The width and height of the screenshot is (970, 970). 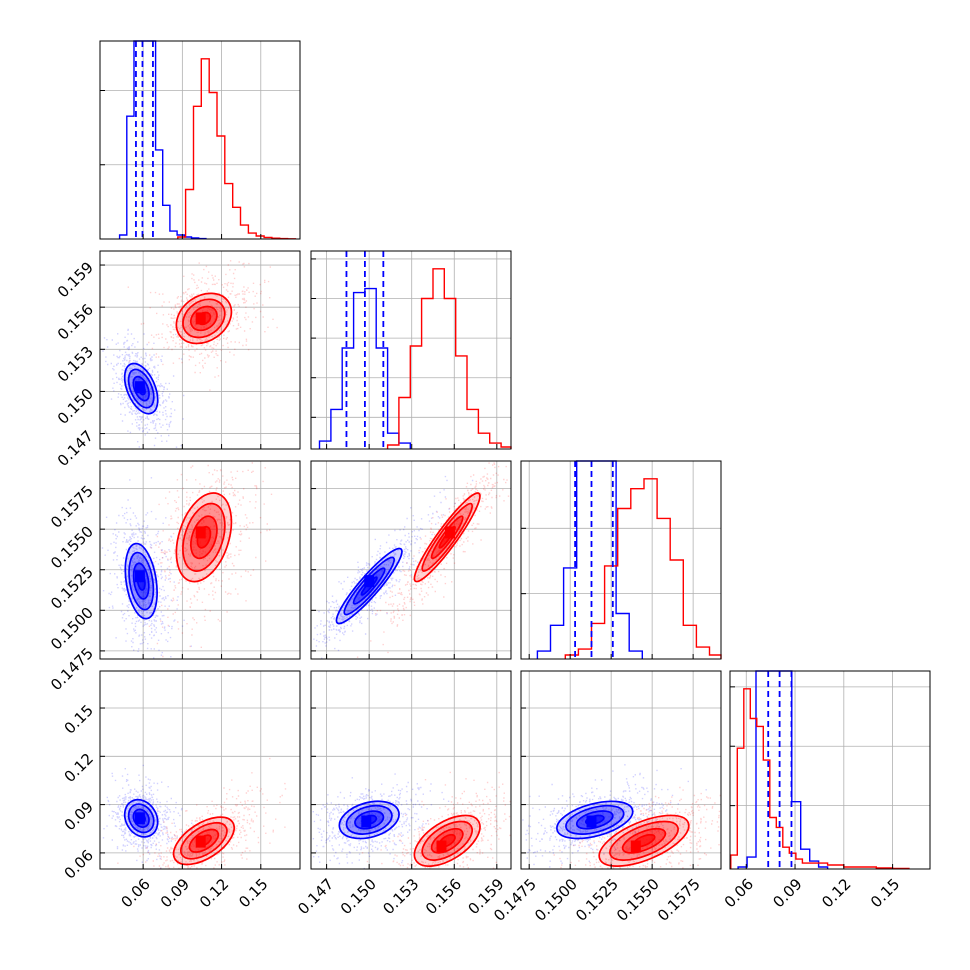 I want to click on y-tick-label: 0.153, so click(x=75, y=364).